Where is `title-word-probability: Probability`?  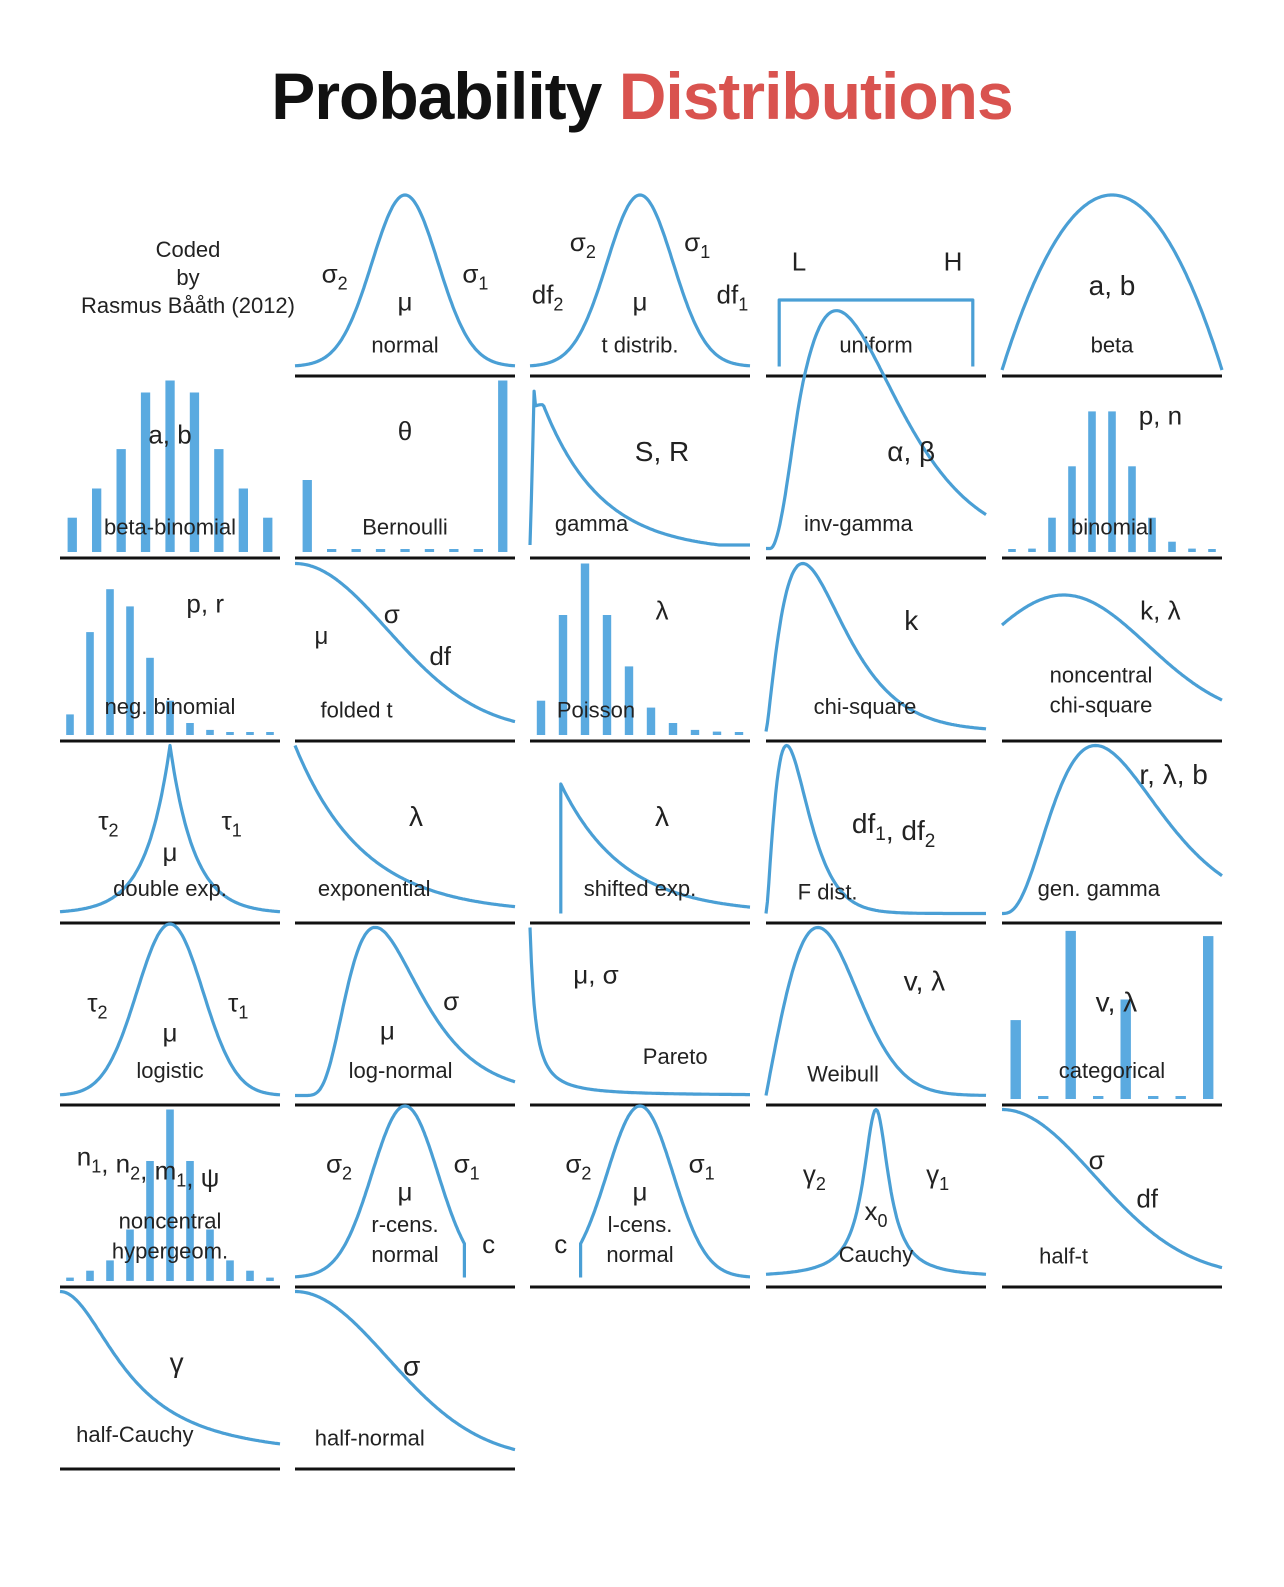 title-word-probability: Probability is located at coordinates (436, 96).